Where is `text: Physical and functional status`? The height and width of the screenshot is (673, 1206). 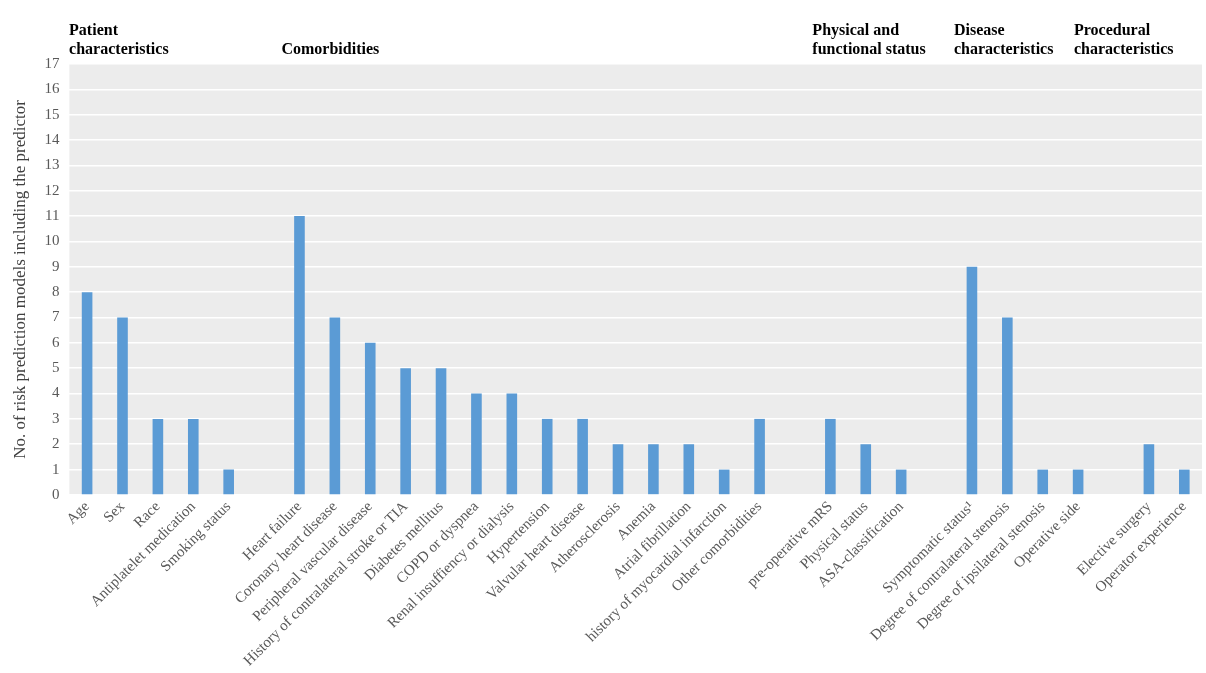 text: Physical and functional status is located at coordinates (869, 39).